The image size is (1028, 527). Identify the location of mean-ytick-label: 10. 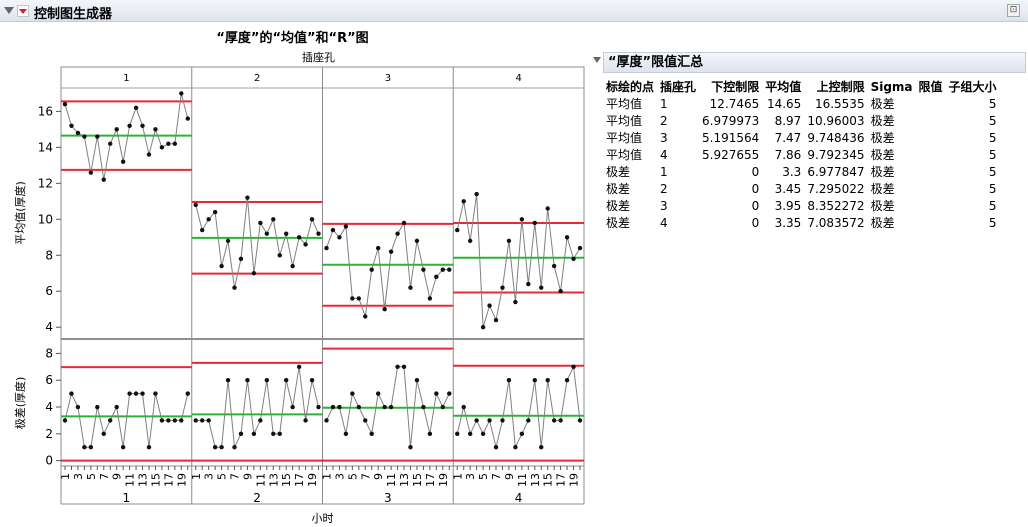
(45, 219).